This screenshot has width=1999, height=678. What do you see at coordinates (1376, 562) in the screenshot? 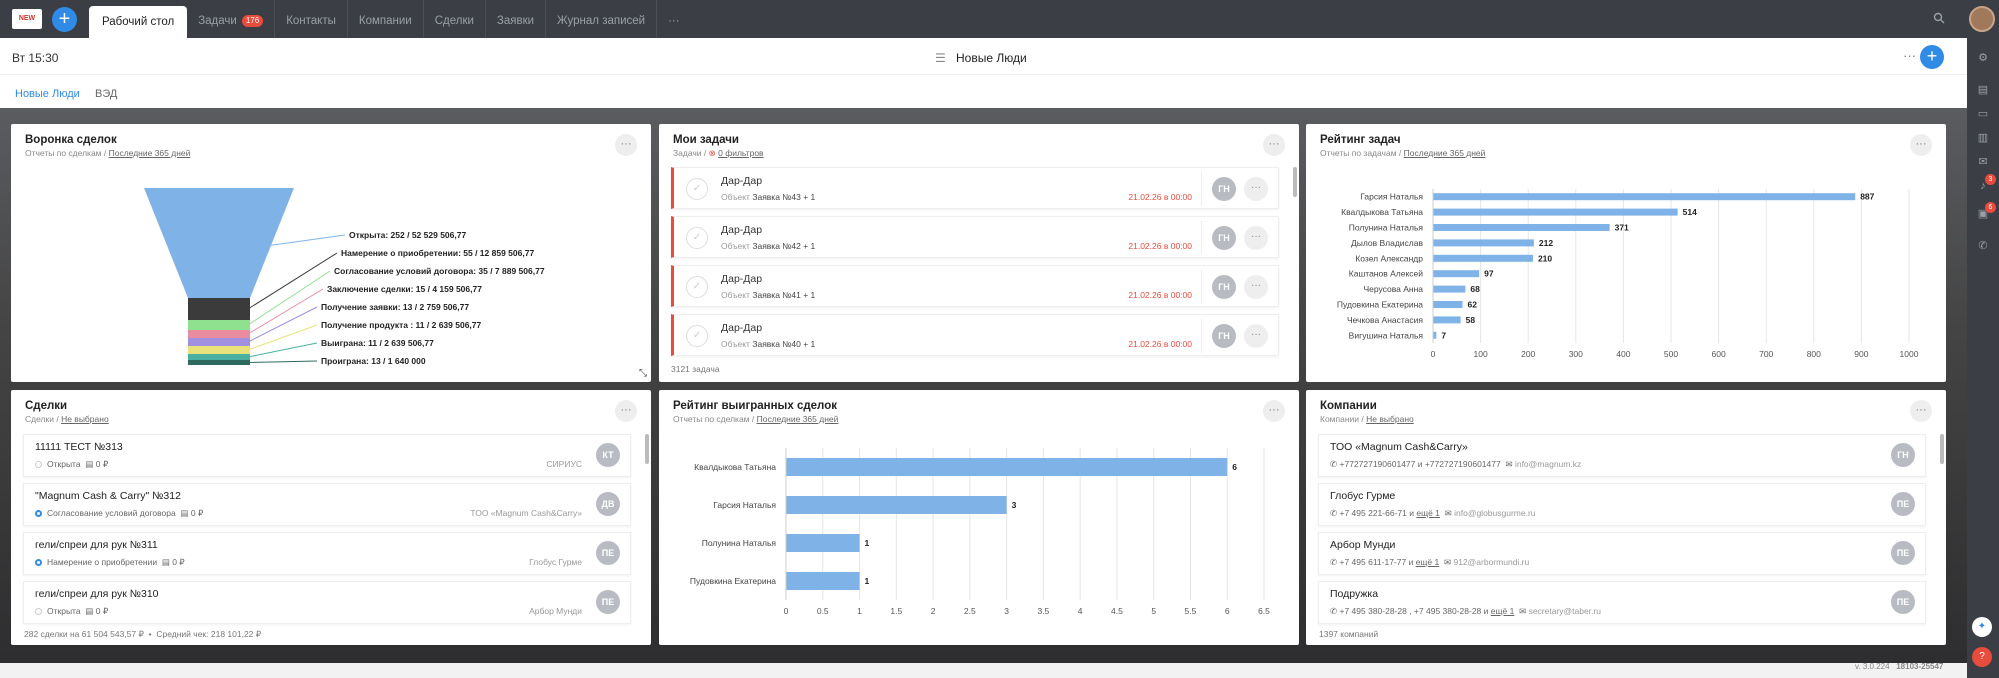
I see `company-phones: +7 495 611-17-77 и` at bounding box center [1376, 562].